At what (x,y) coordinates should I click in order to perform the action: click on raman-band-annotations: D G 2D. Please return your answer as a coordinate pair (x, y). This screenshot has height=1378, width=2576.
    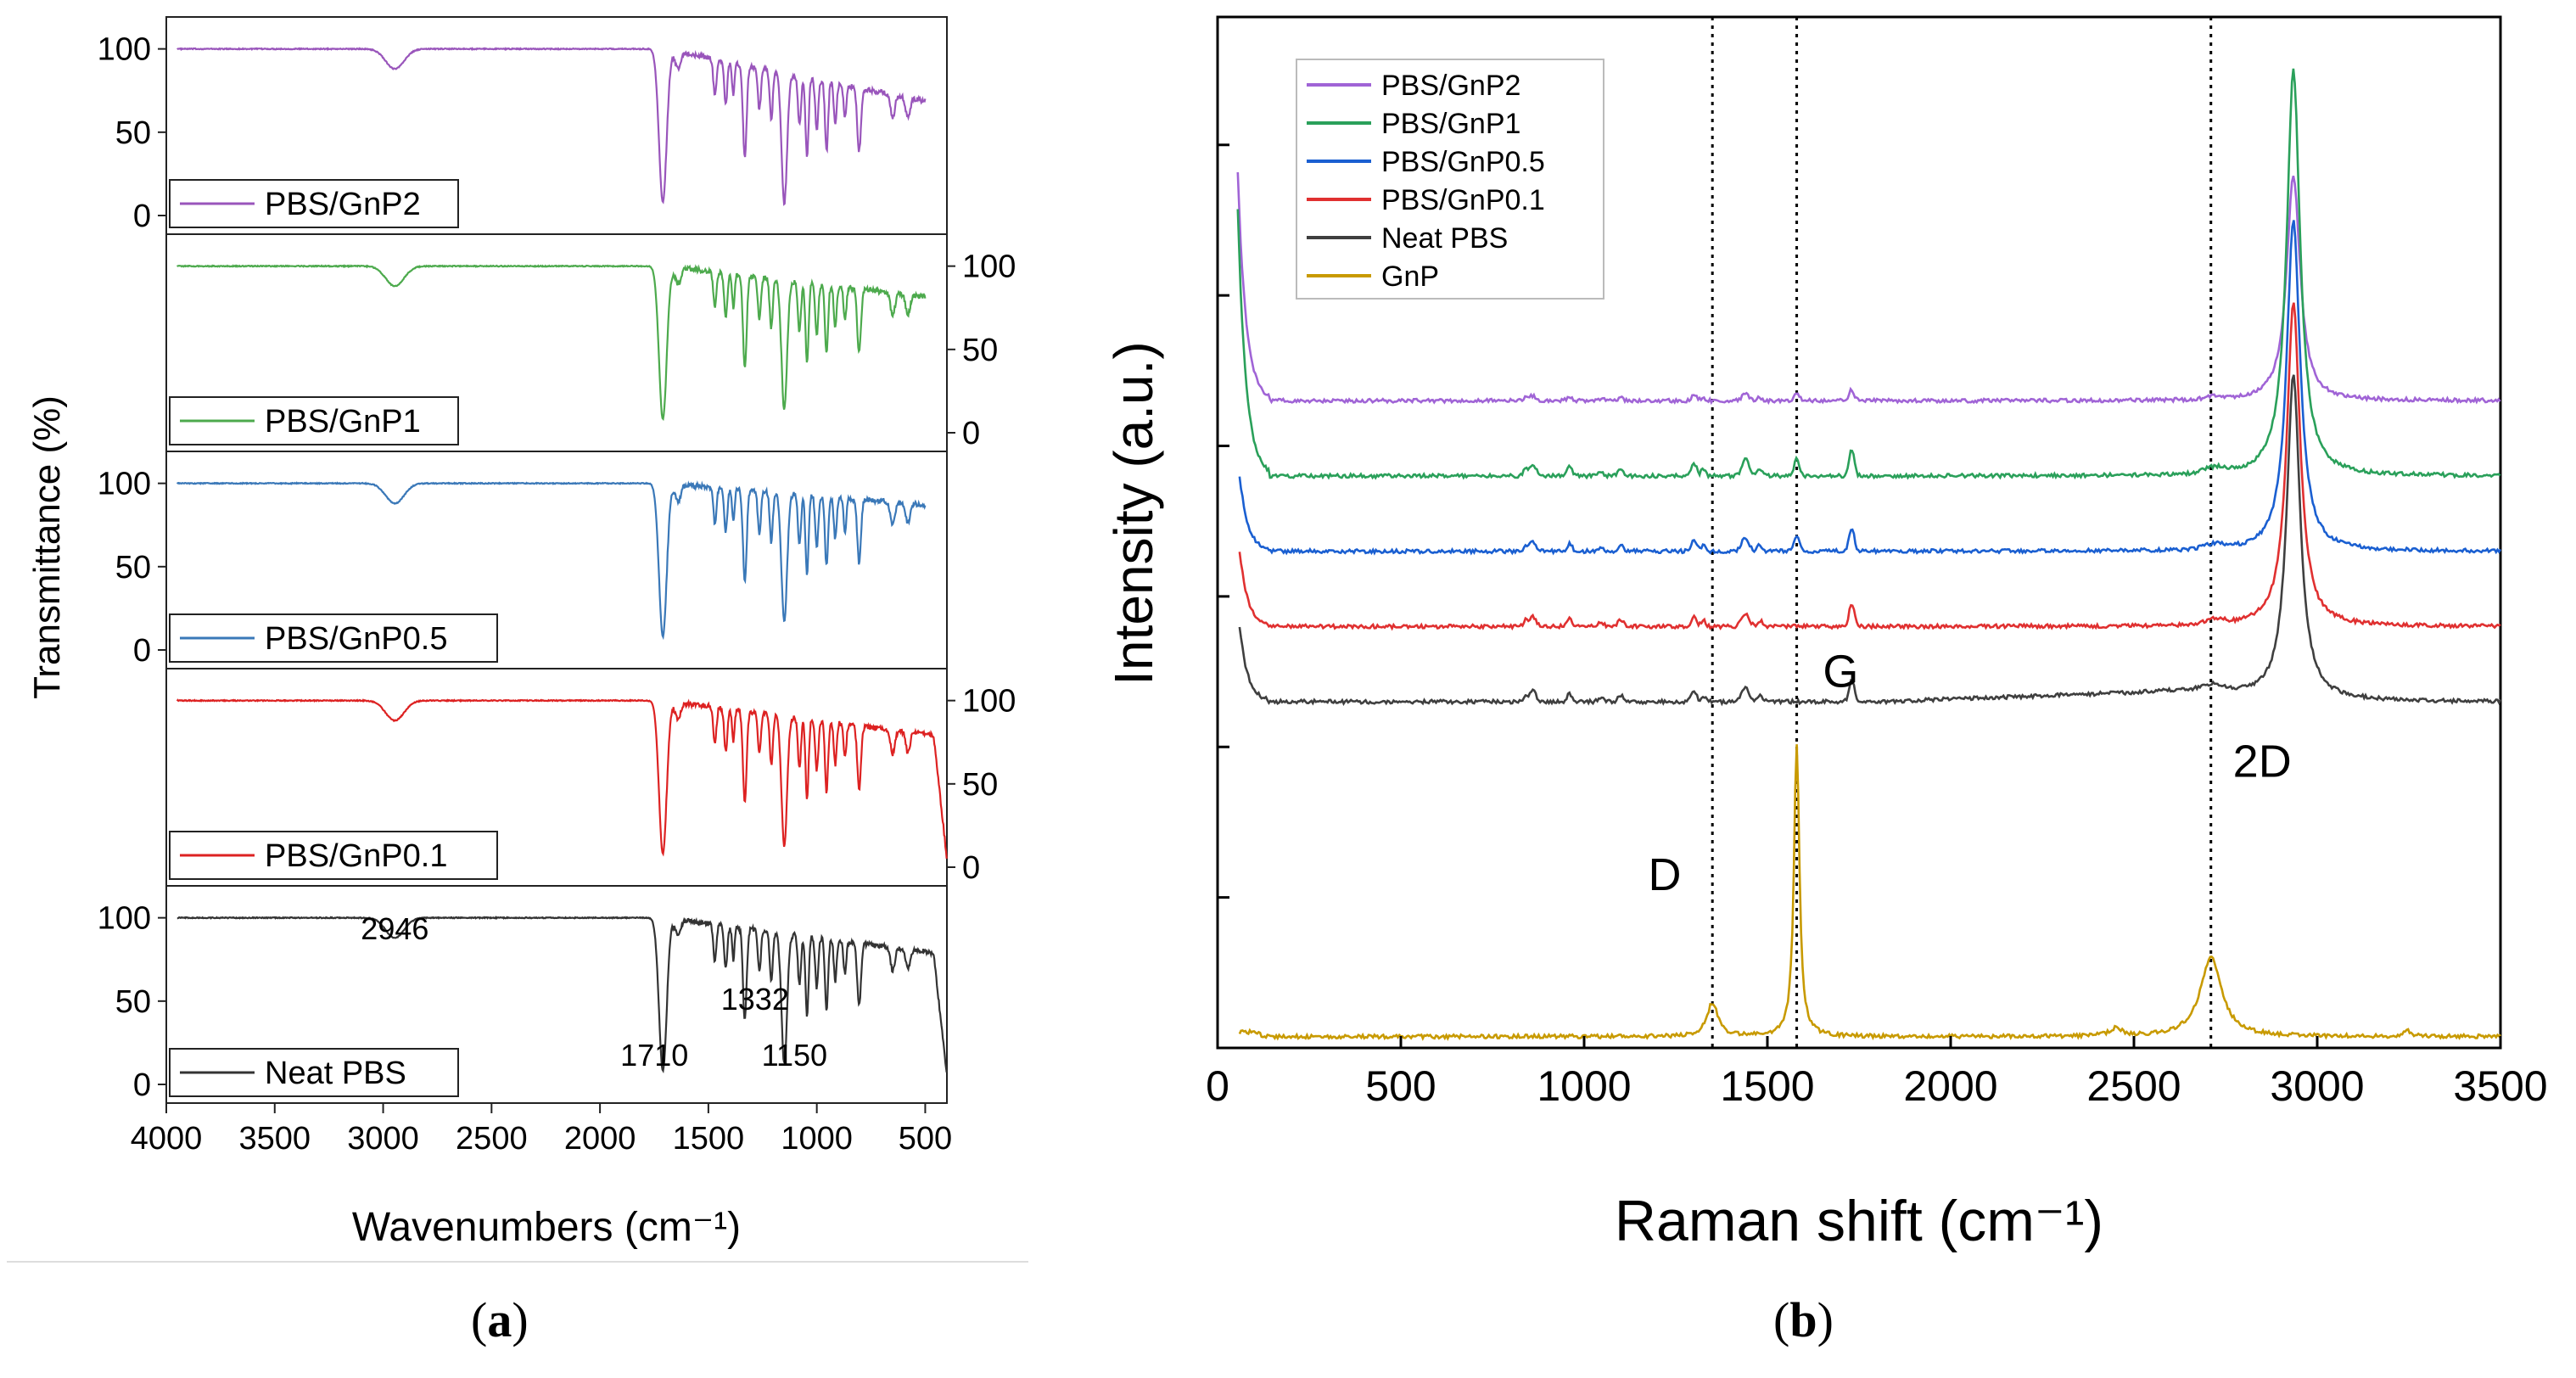
    Looking at the image, I should click on (1970, 772).